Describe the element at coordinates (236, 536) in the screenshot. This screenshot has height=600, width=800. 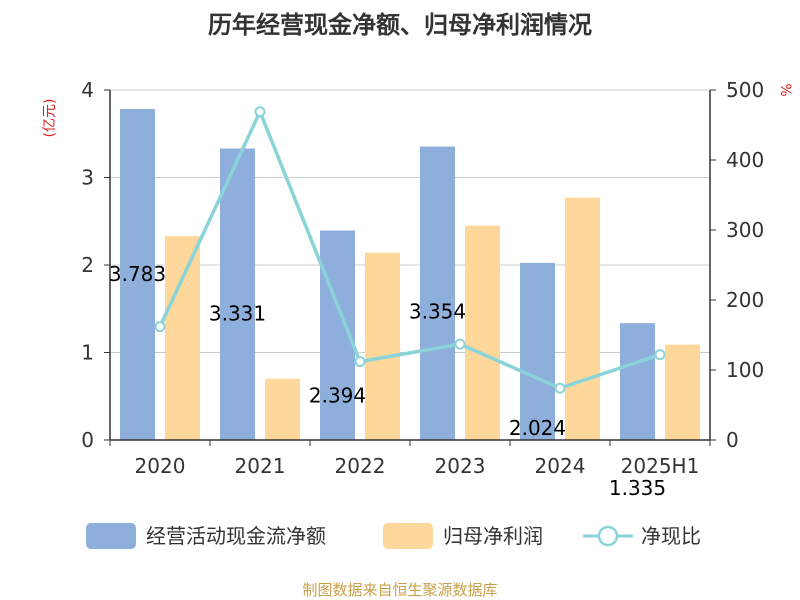
I see `legend-label-cashflow: 经营活动现金流净额` at that location.